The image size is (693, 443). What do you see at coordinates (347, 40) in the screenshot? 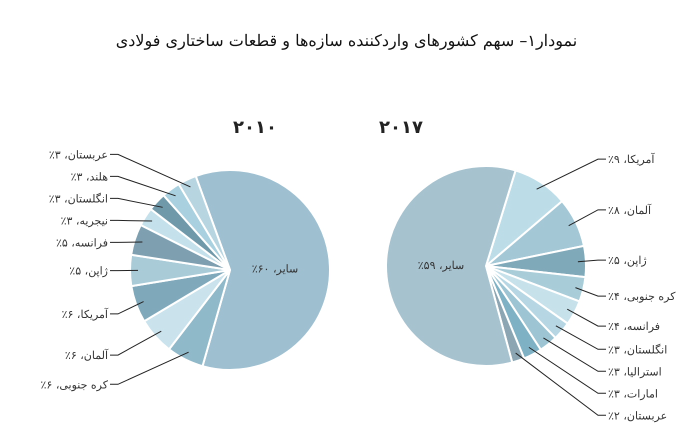
I see `chart-title: نمودار۱– سهم کشورهای واردکننده سازه‌ها و قطعات ساختاری فولادی` at bounding box center [347, 40].